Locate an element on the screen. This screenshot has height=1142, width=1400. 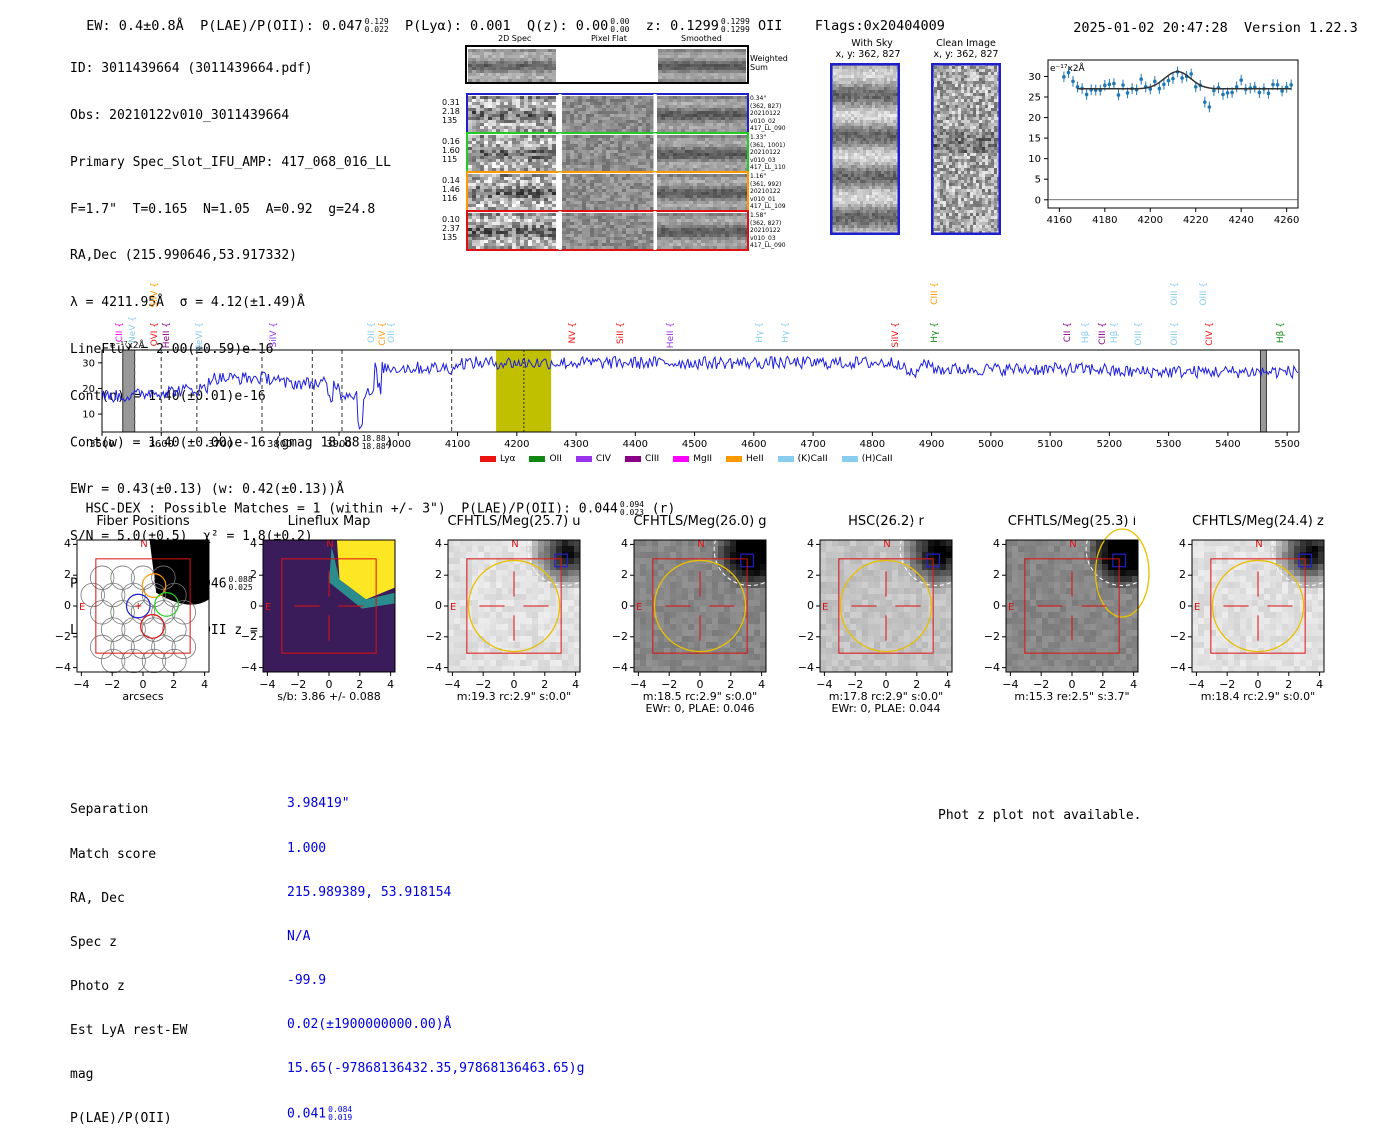
info-plae-w-lo: 0.026 is located at coordinates (345, 588).